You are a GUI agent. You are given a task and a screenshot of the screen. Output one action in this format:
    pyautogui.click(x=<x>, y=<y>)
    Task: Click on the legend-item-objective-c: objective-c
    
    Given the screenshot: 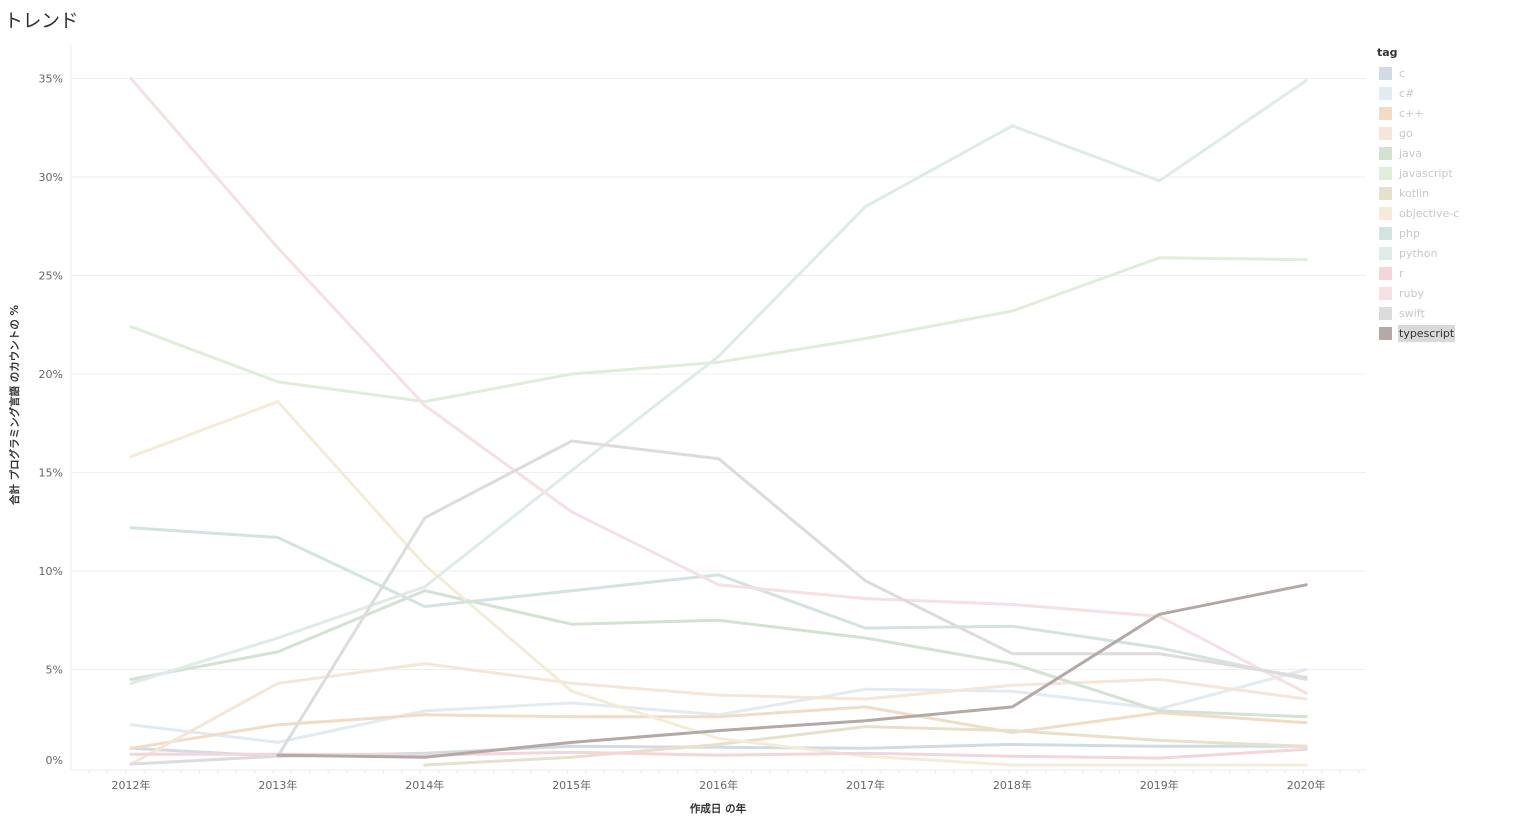 What is the action you would take?
    pyautogui.click(x=1442, y=213)
    